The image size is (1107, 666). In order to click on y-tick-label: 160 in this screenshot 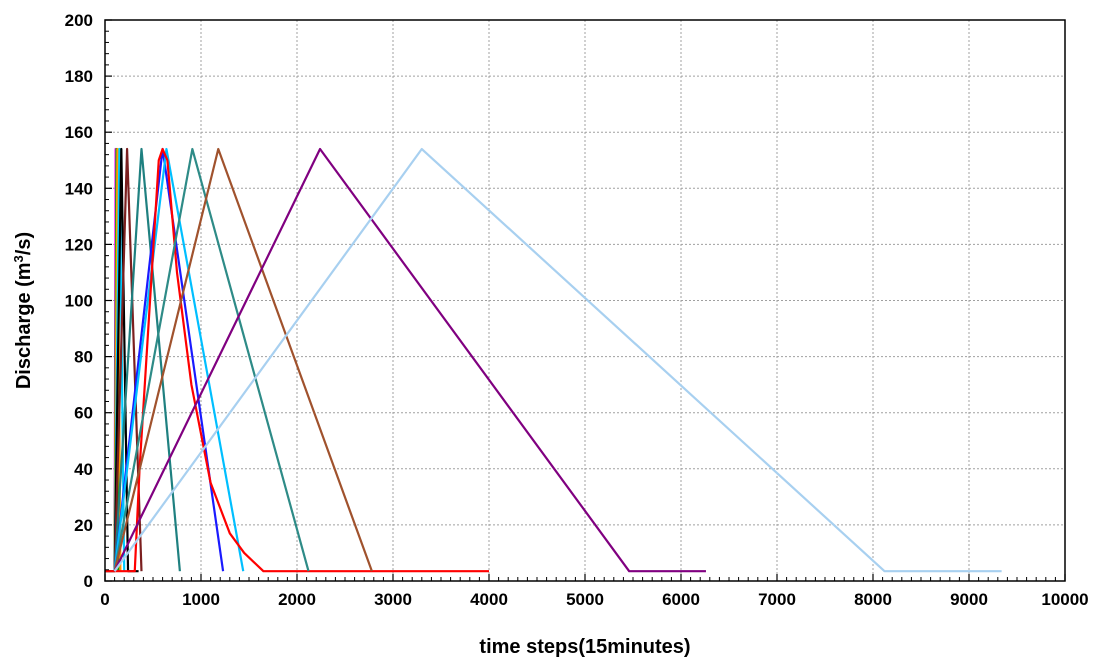, I will do `click(79, 132)`.